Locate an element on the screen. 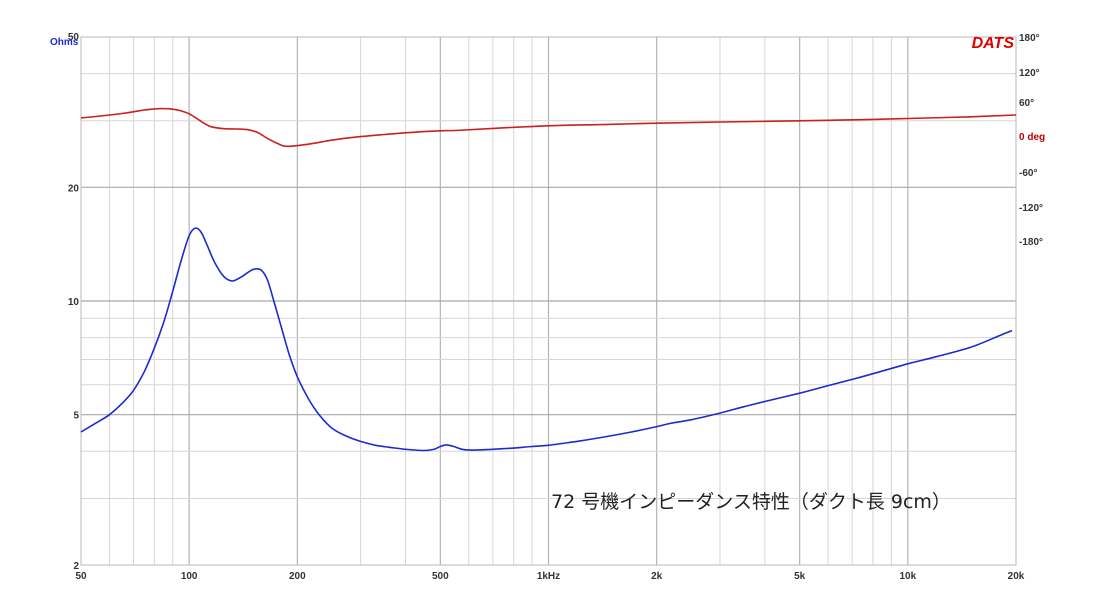  x-tick-label: 200 is located at coordinates (297, 576).